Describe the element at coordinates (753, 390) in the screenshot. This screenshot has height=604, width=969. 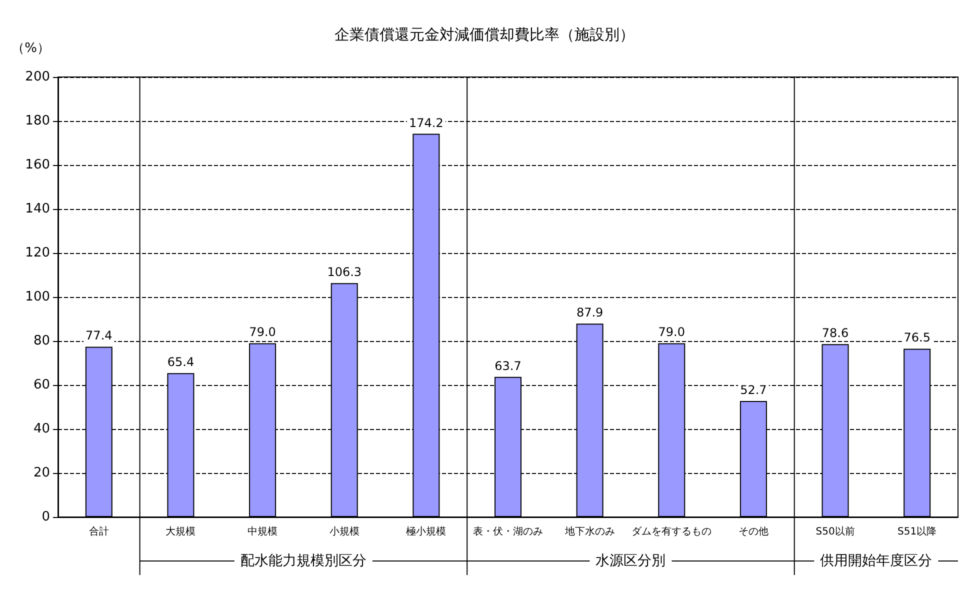
I see `data-label: 52.7` at that location.